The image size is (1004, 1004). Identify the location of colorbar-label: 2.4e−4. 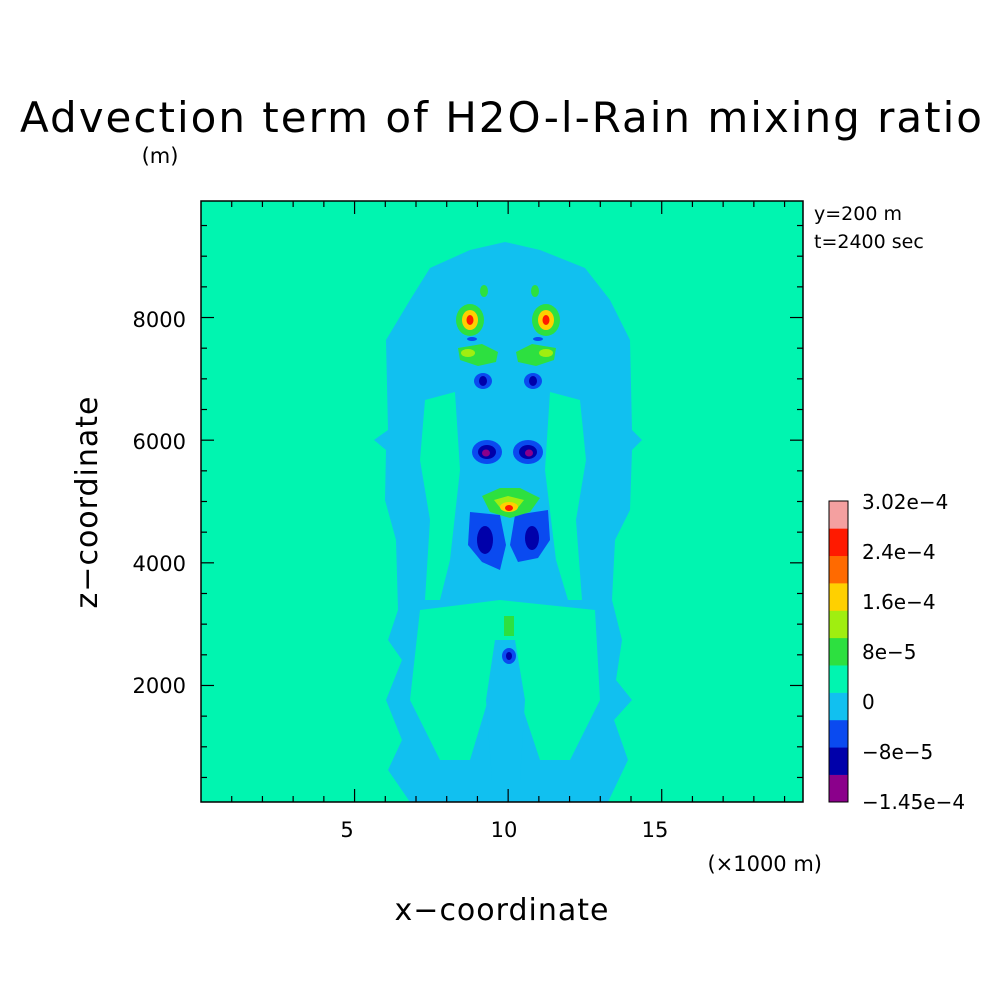
(899, 552).